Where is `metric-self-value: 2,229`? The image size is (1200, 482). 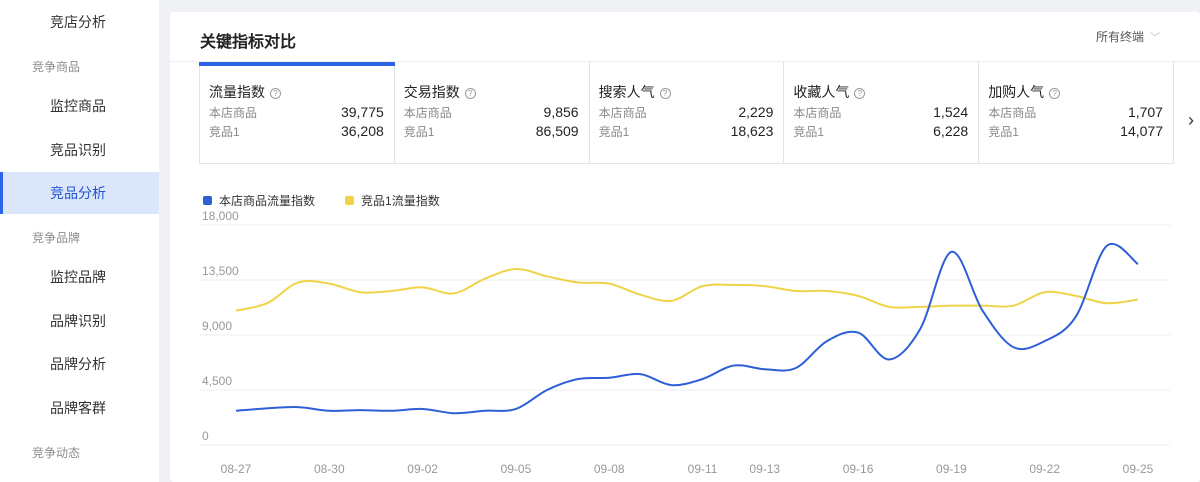
metric-self-value: 2,229 is located at coordinates (756, 112).